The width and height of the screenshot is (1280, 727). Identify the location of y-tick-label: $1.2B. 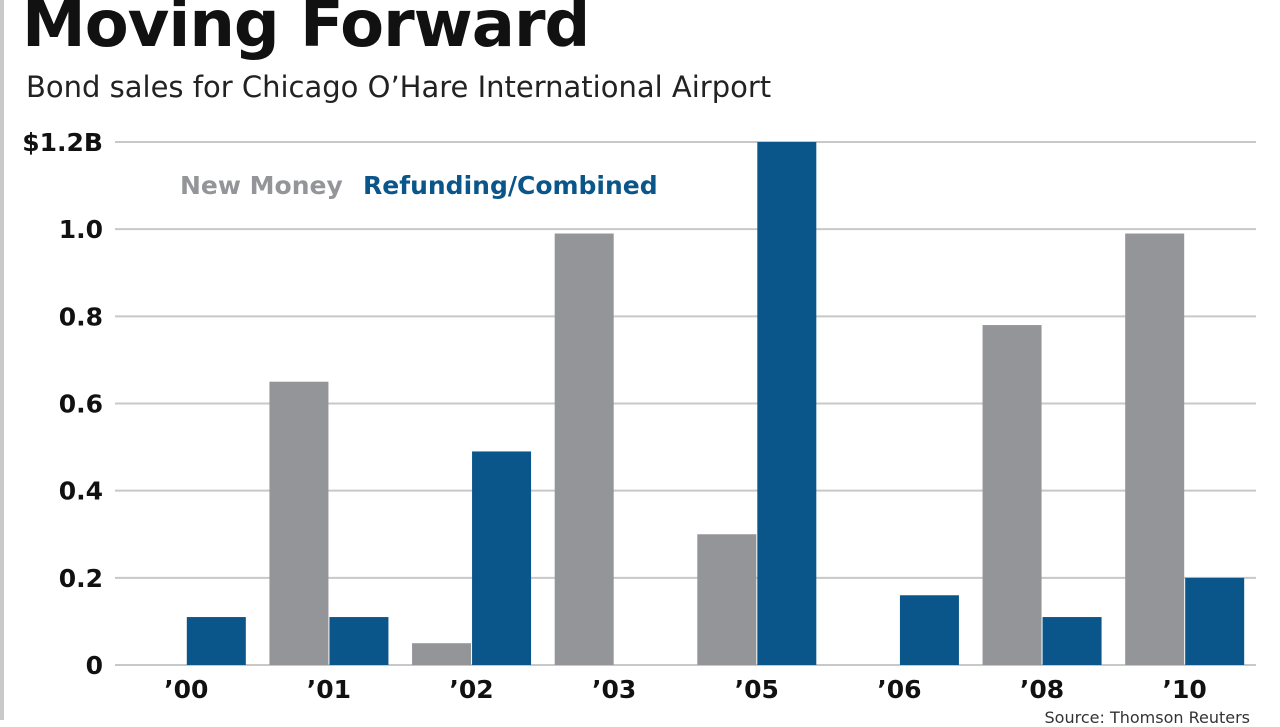
(62, 142).